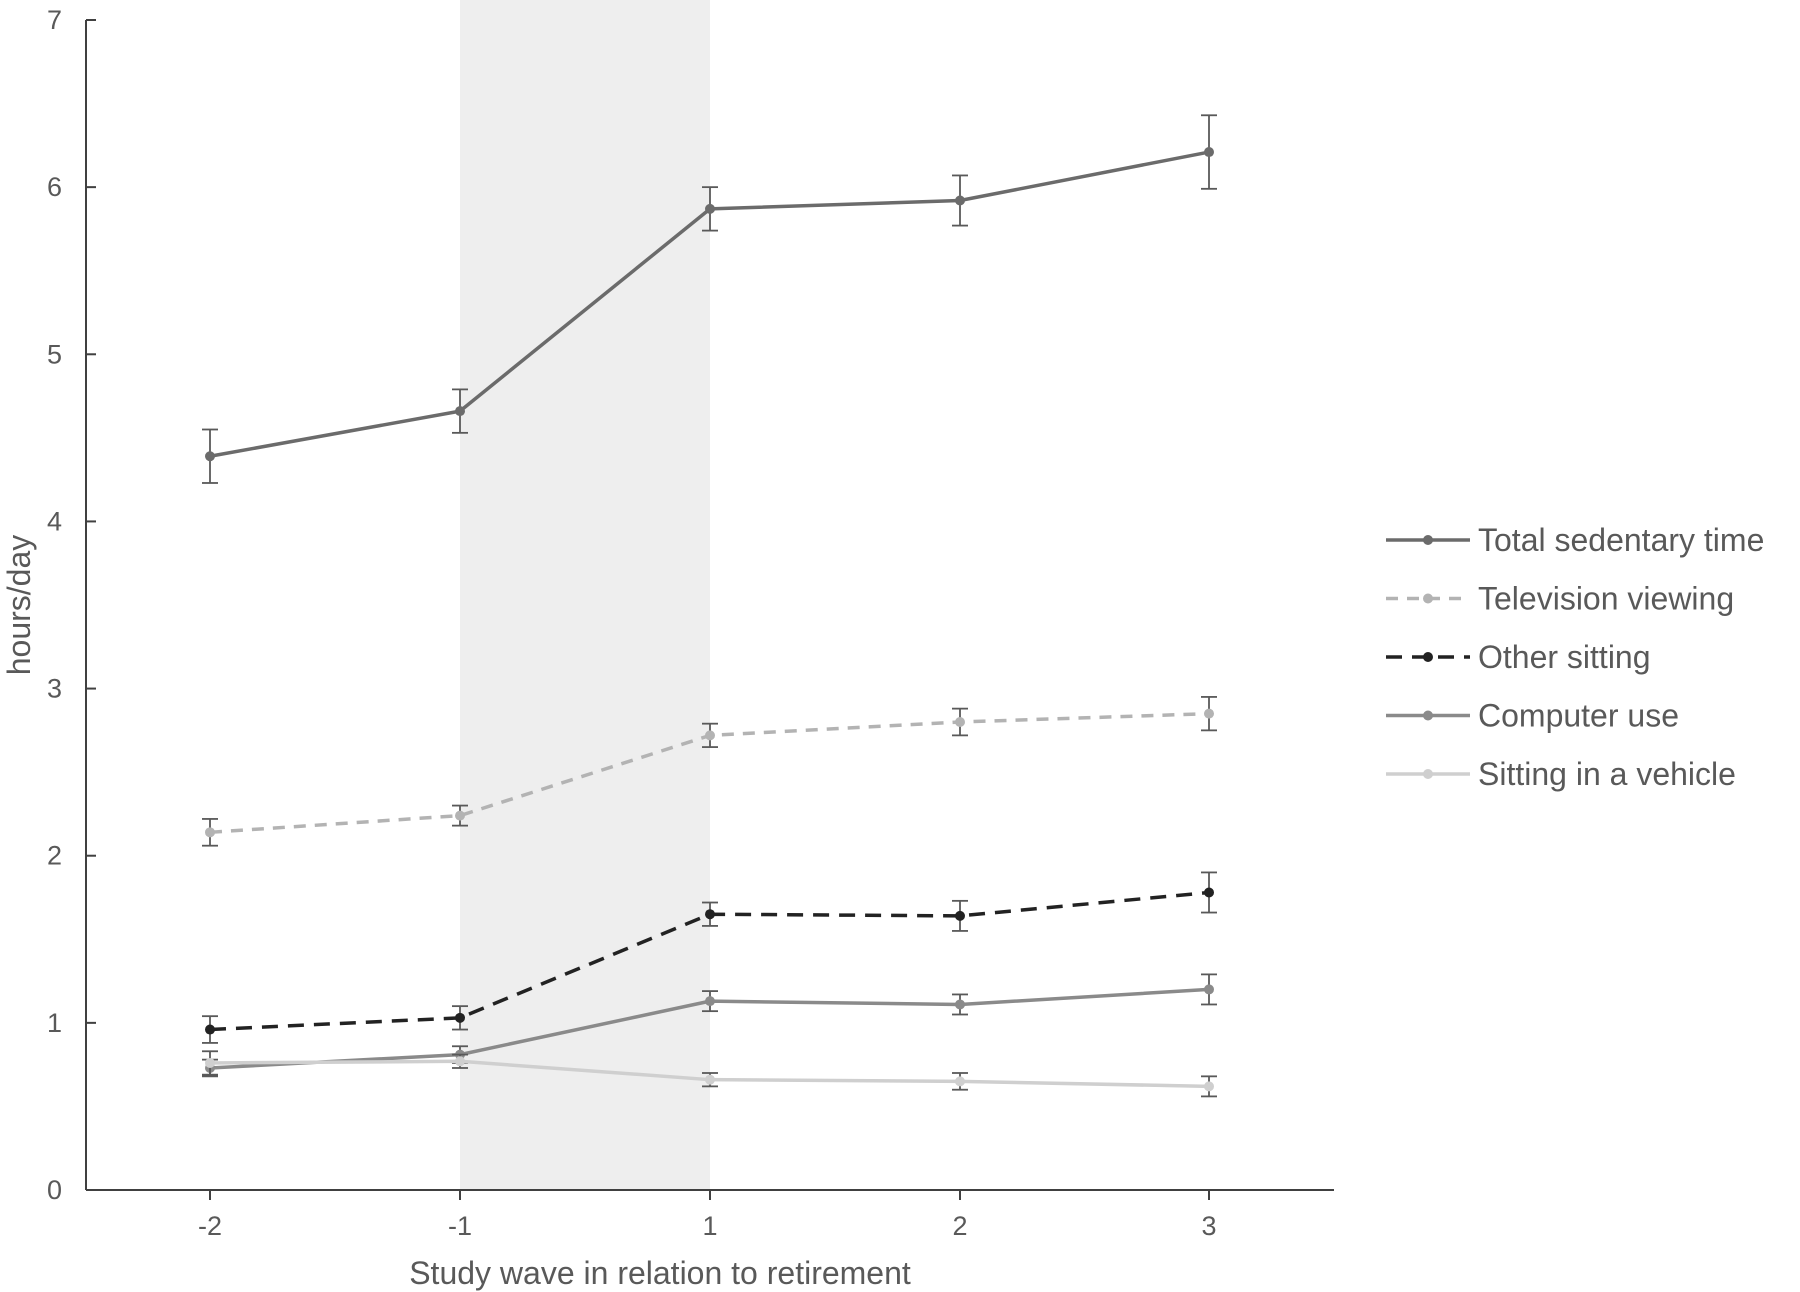  I want to click on legend-item: Total sedentary time, so click(1575, 540).